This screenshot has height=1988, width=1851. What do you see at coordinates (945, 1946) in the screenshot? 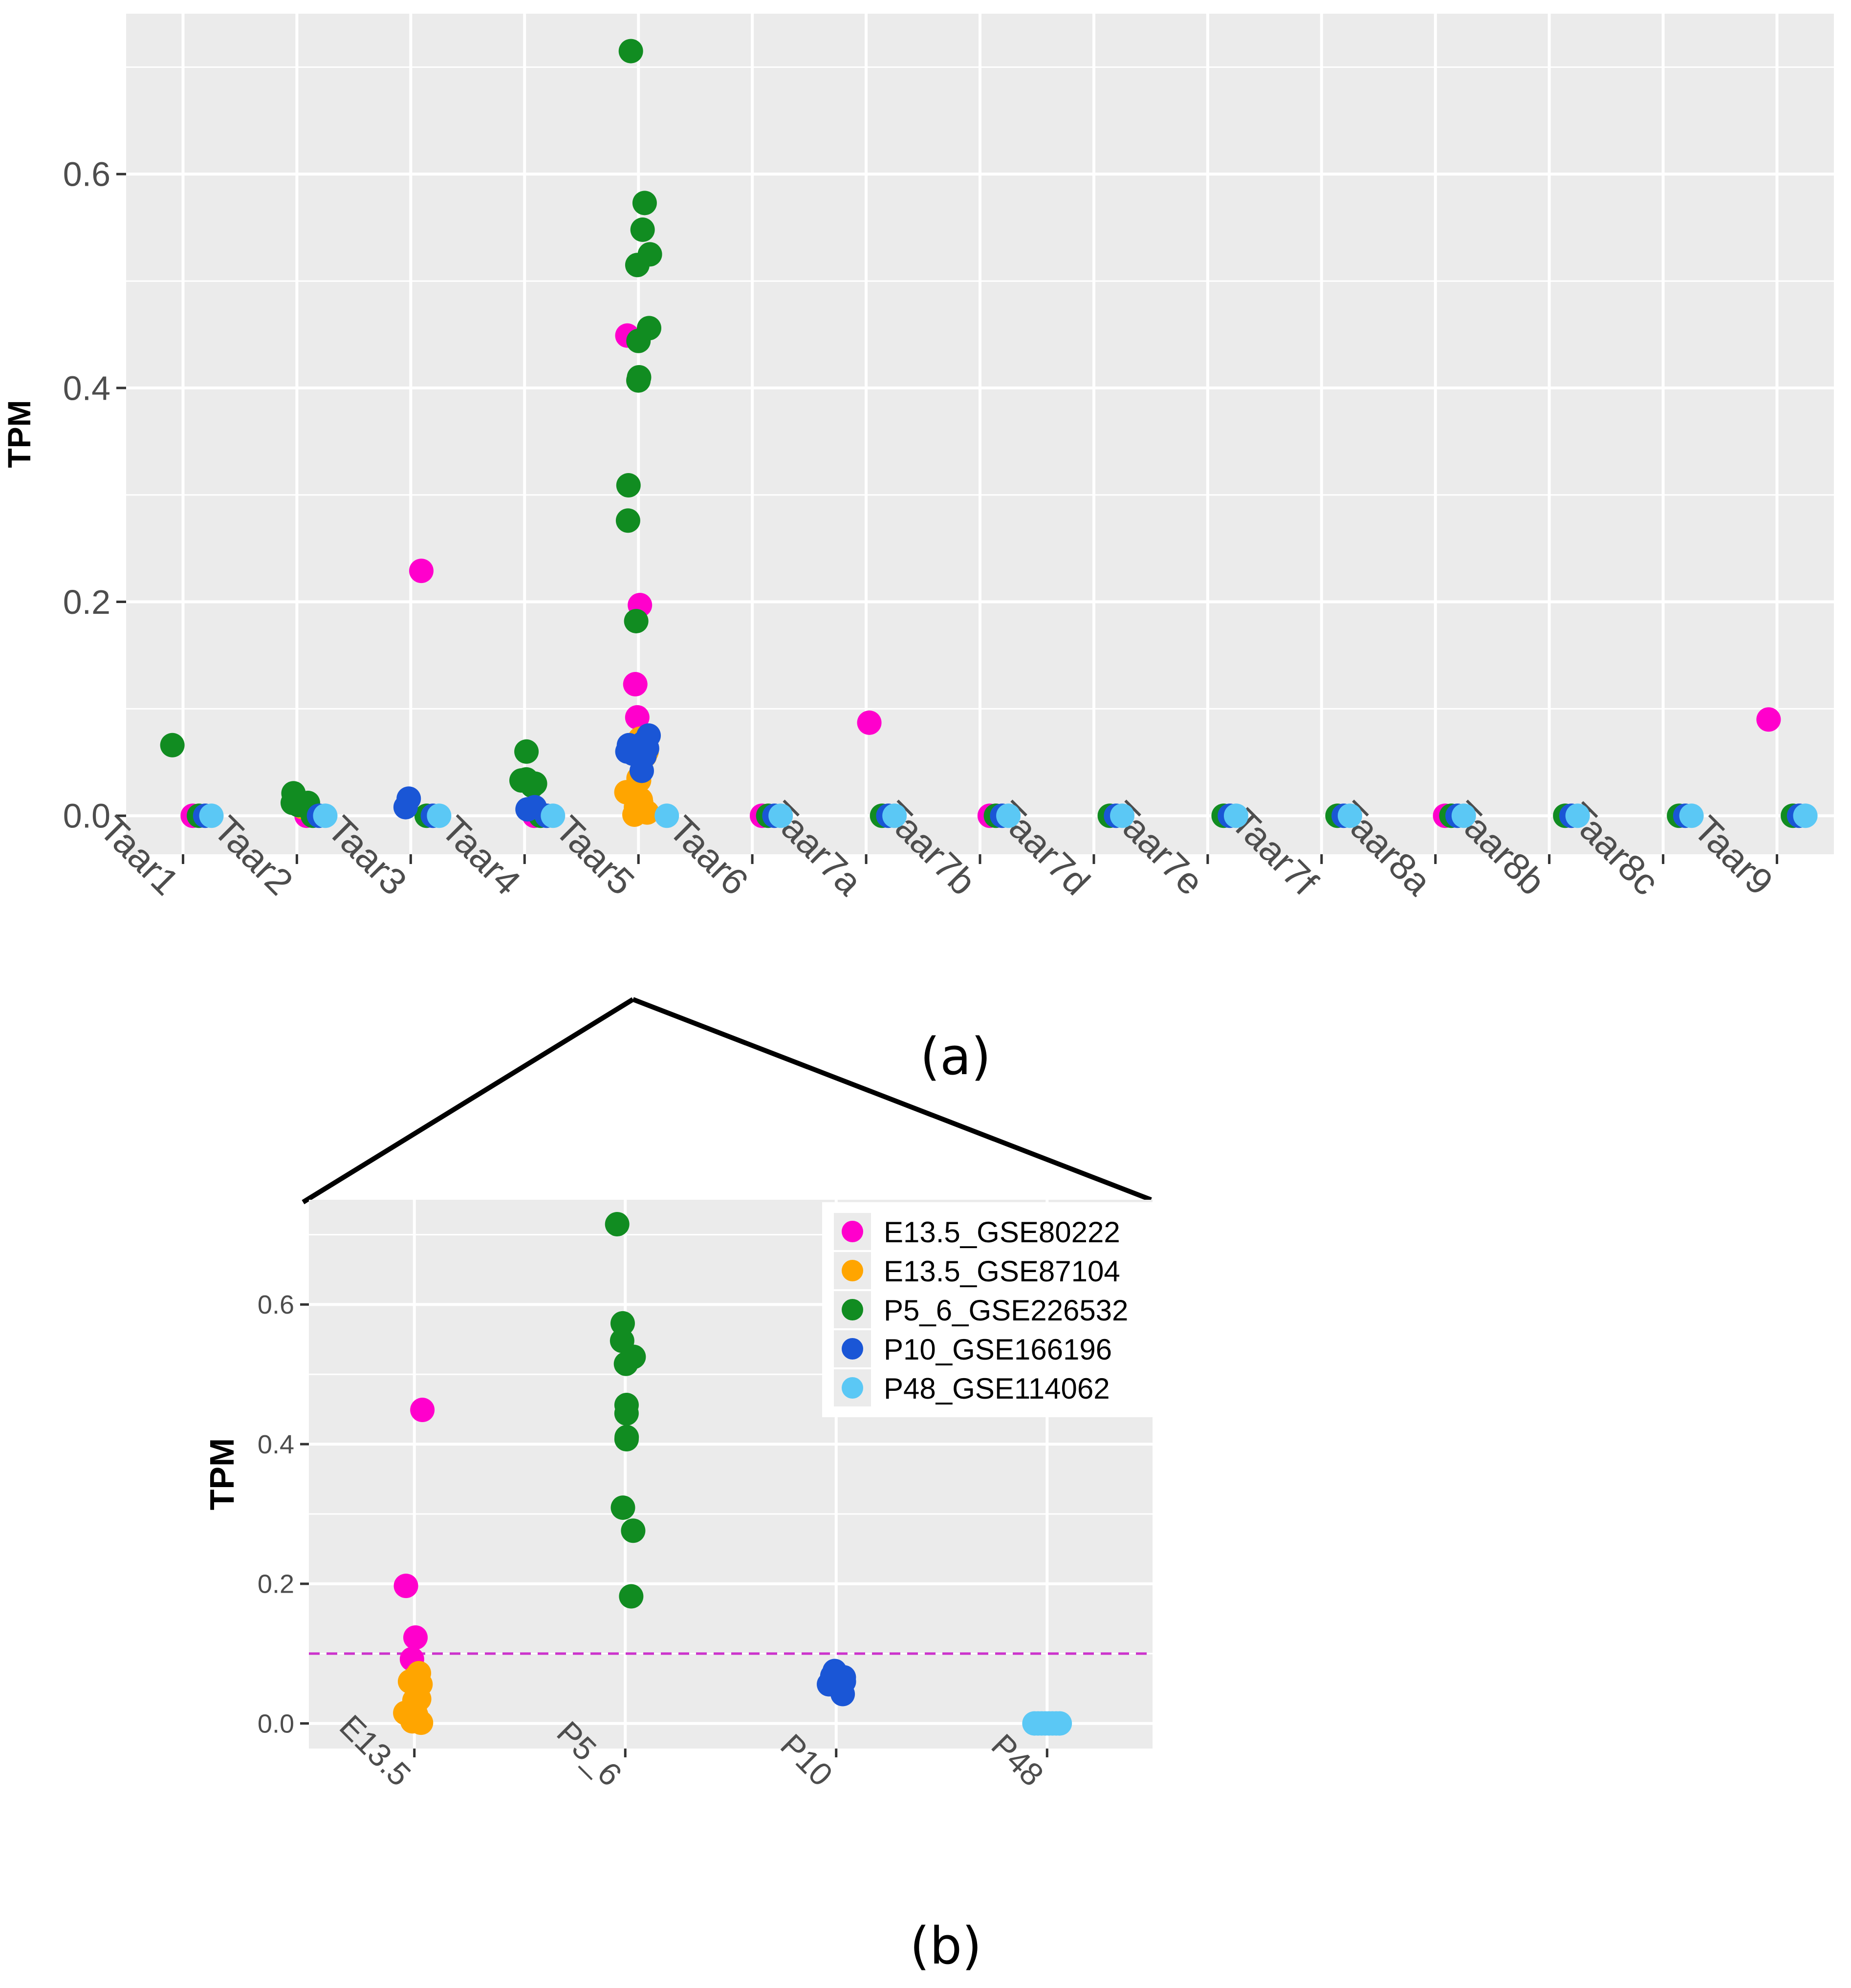
I see `panel-b-label: (b)` at bounding box center [945, 1946].